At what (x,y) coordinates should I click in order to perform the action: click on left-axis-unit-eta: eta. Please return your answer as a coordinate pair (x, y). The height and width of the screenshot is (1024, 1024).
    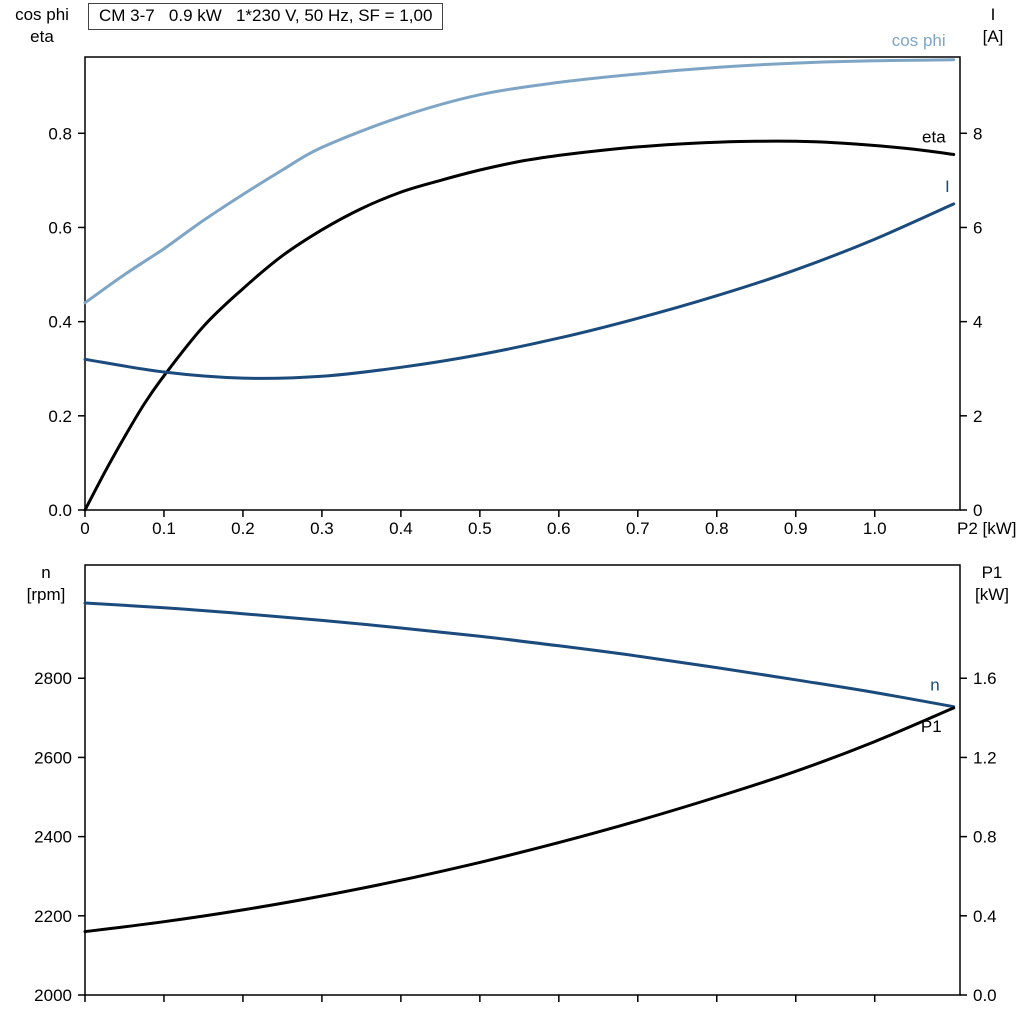
    Looking at the image, I should click on (42, 36).